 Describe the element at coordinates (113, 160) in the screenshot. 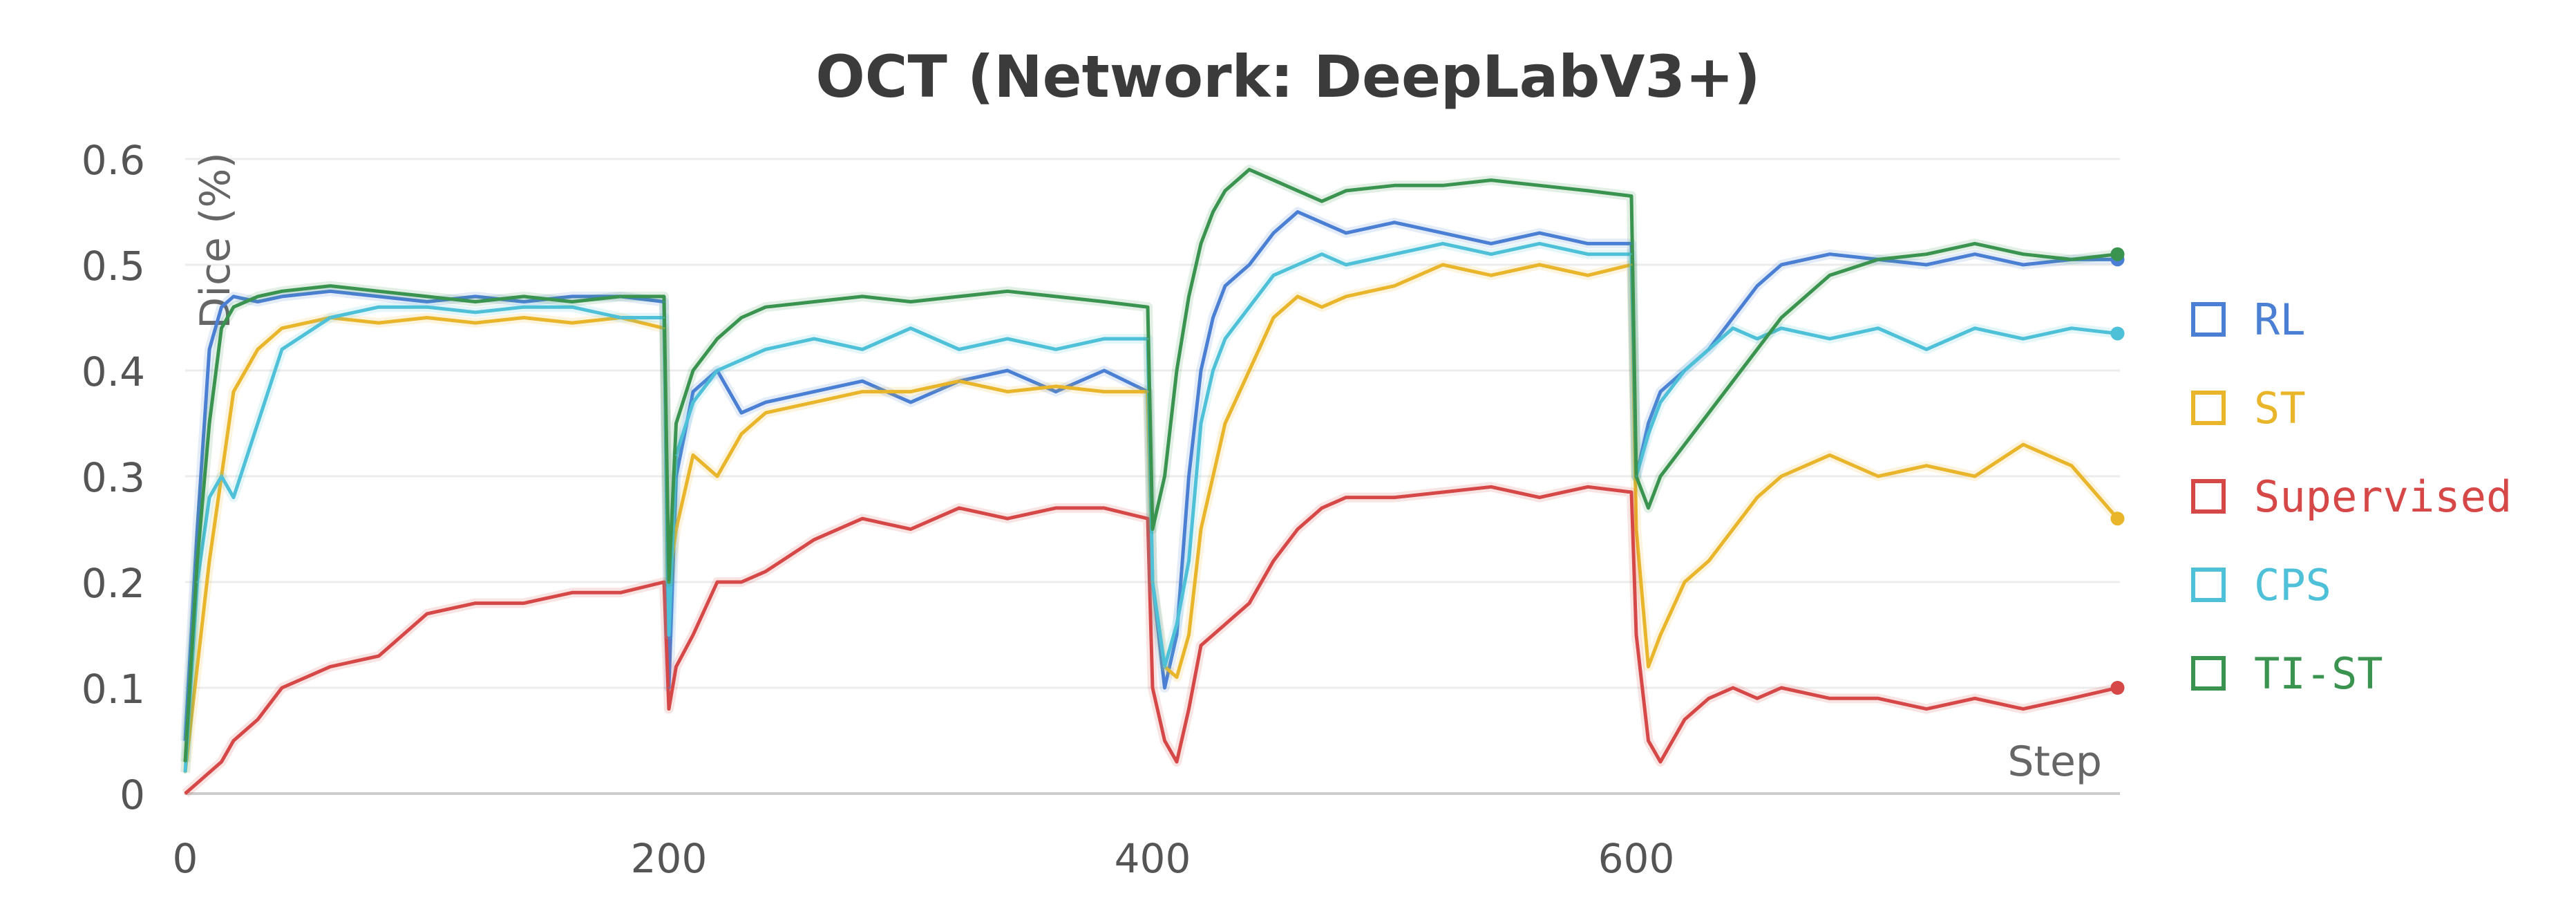

I see `y-tick-label: 0.6` at that location.